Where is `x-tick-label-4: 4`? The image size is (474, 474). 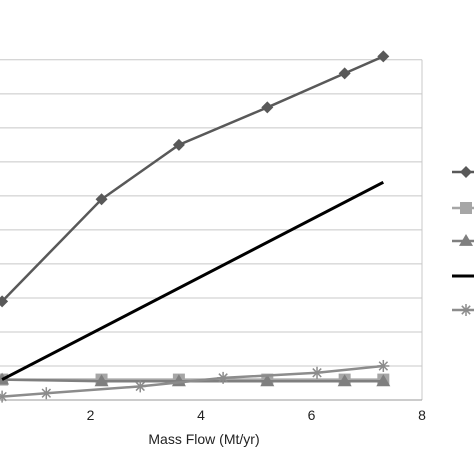 x-tick-label-4: 4 is located at coordinates (201, 415).